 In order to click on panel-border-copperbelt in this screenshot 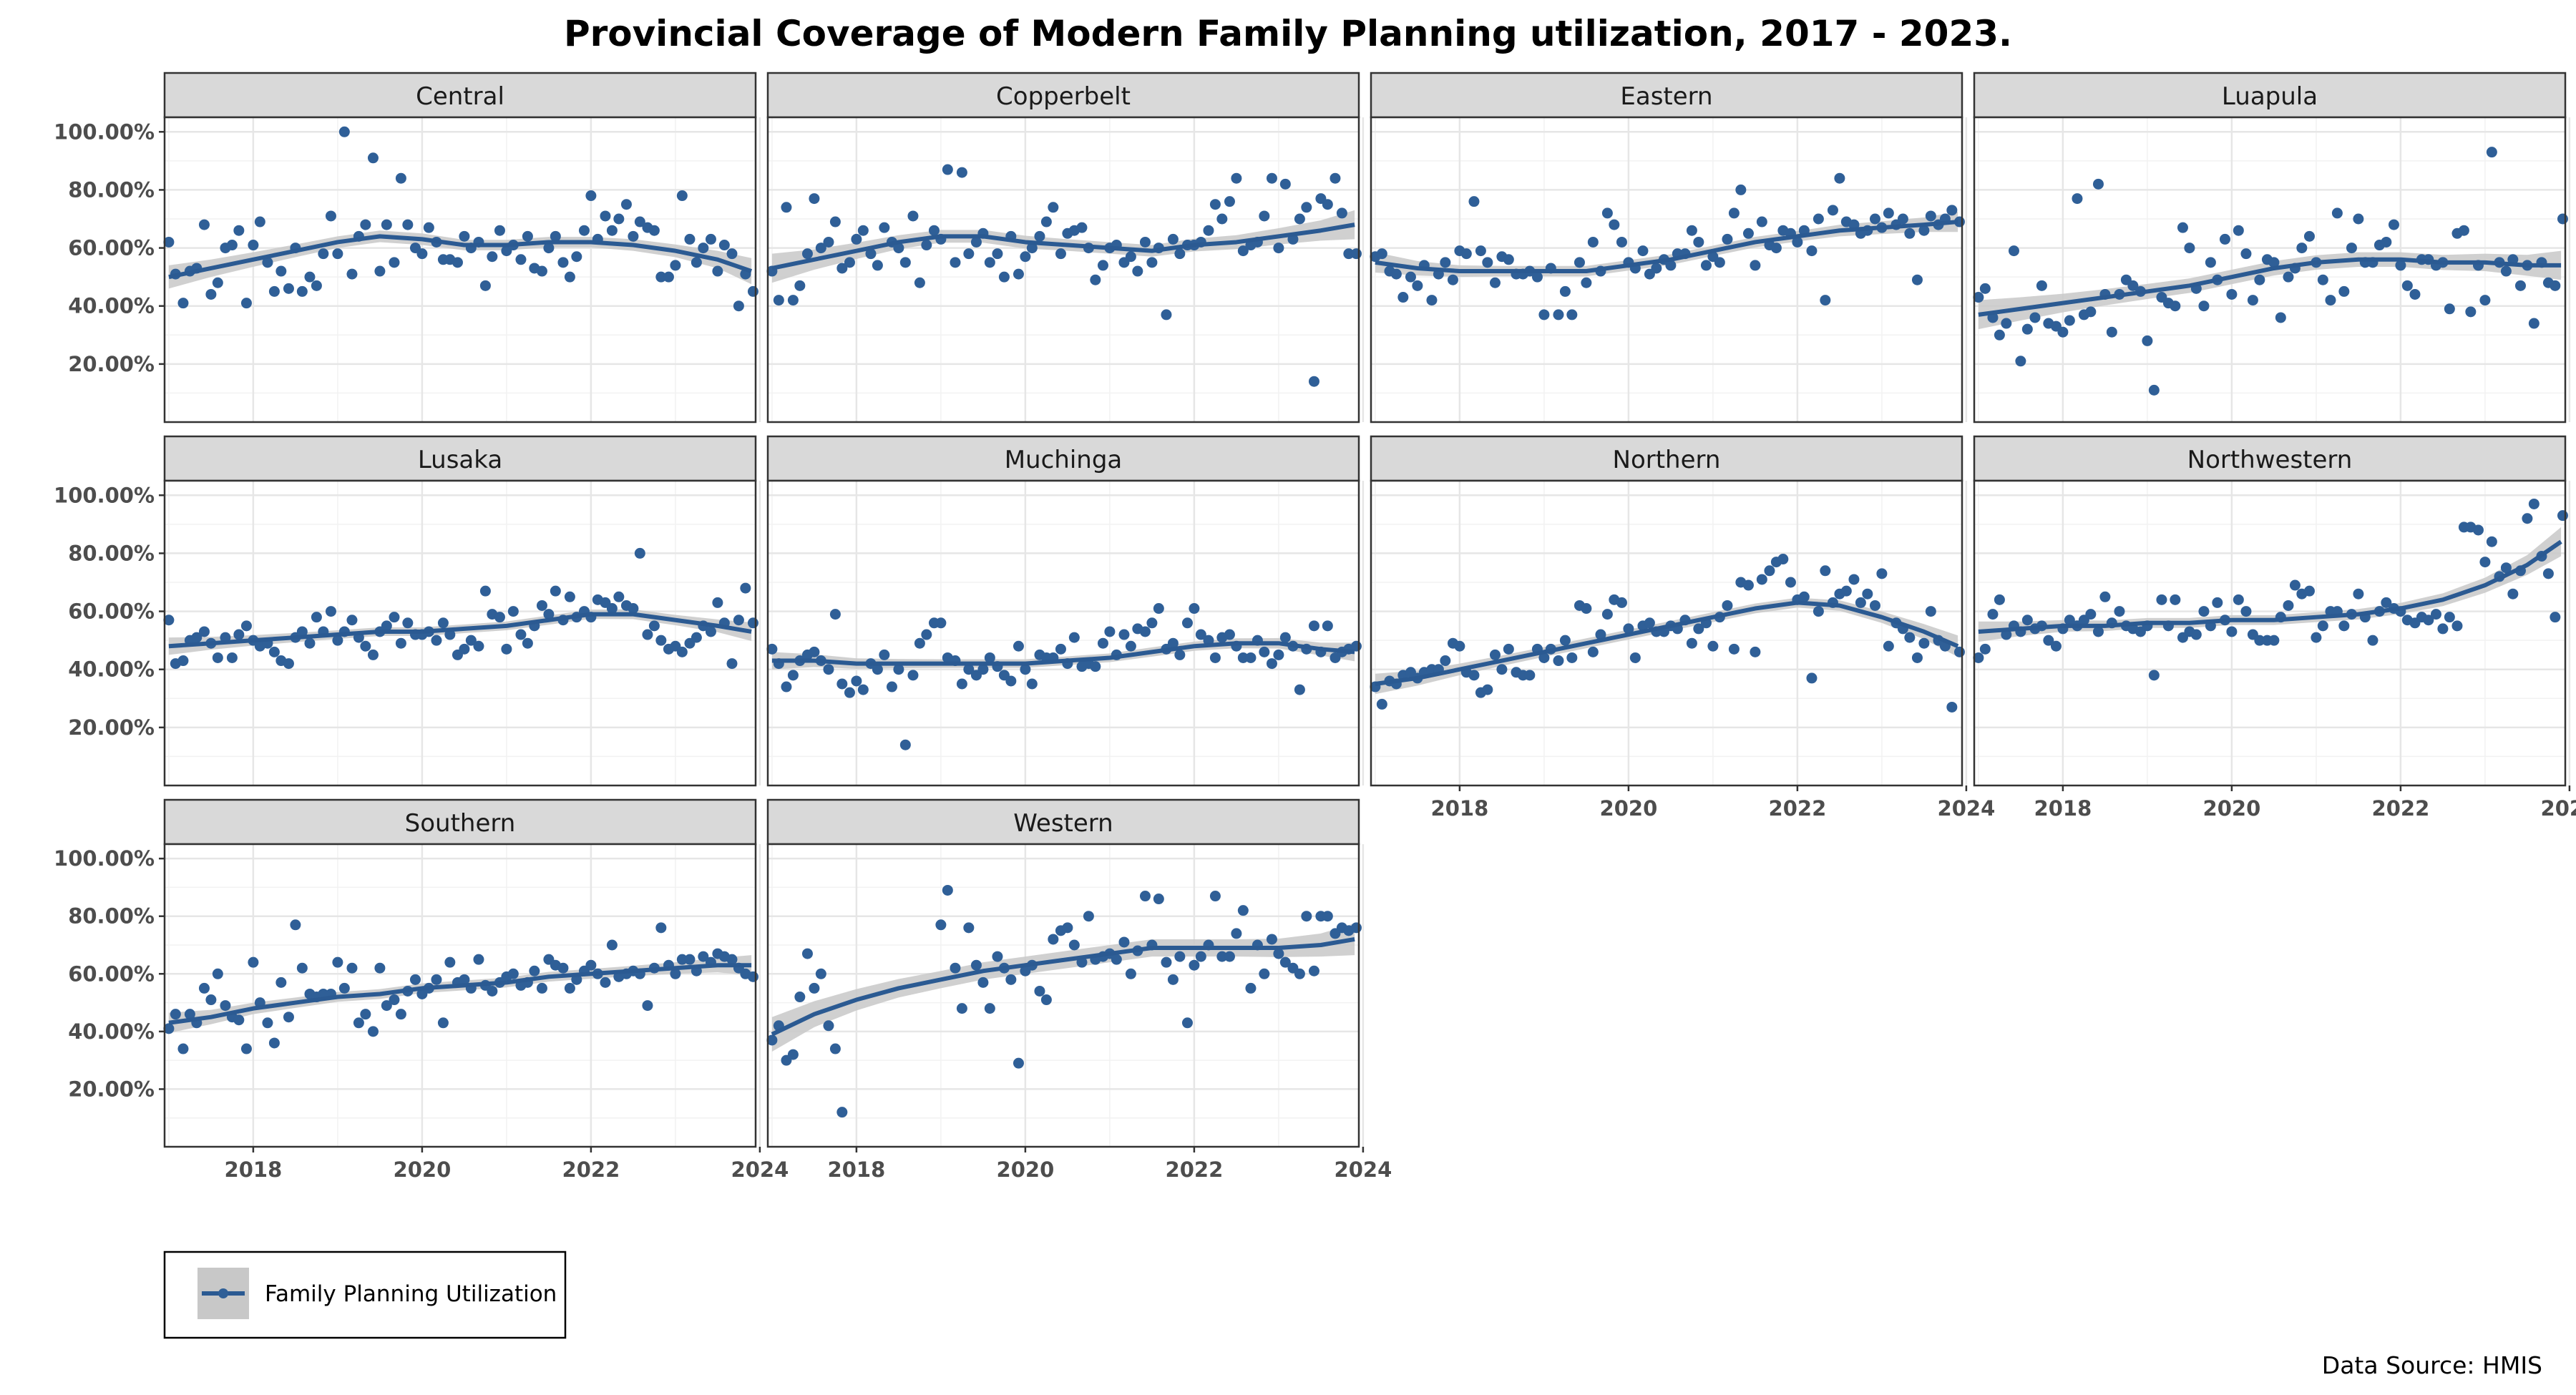, I will do `click(1063, 270)`.